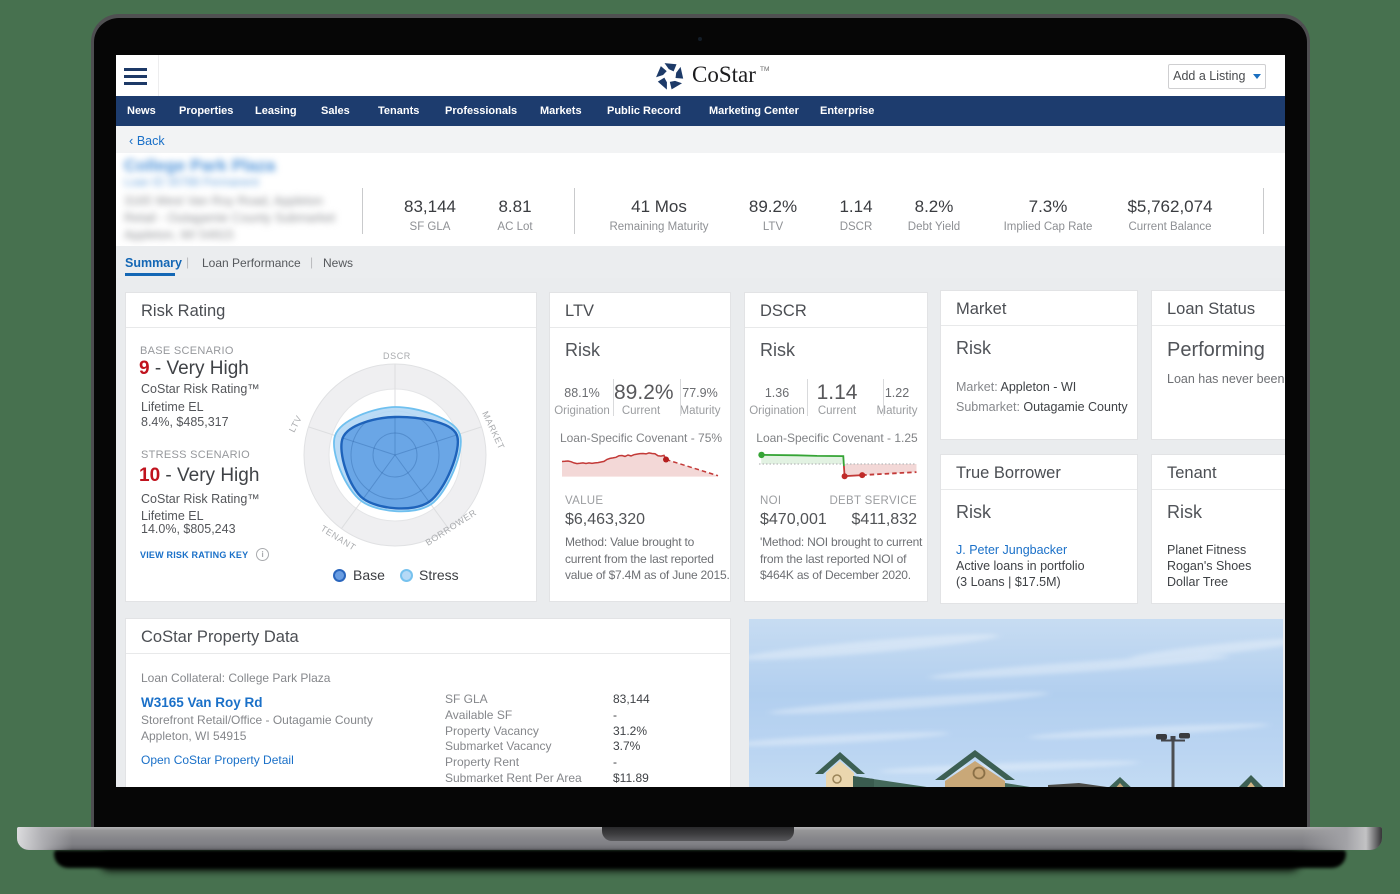 The height and width of the screenshot is (894, 1400). I want to click on svg-text: DSCR, so click(397, 356).